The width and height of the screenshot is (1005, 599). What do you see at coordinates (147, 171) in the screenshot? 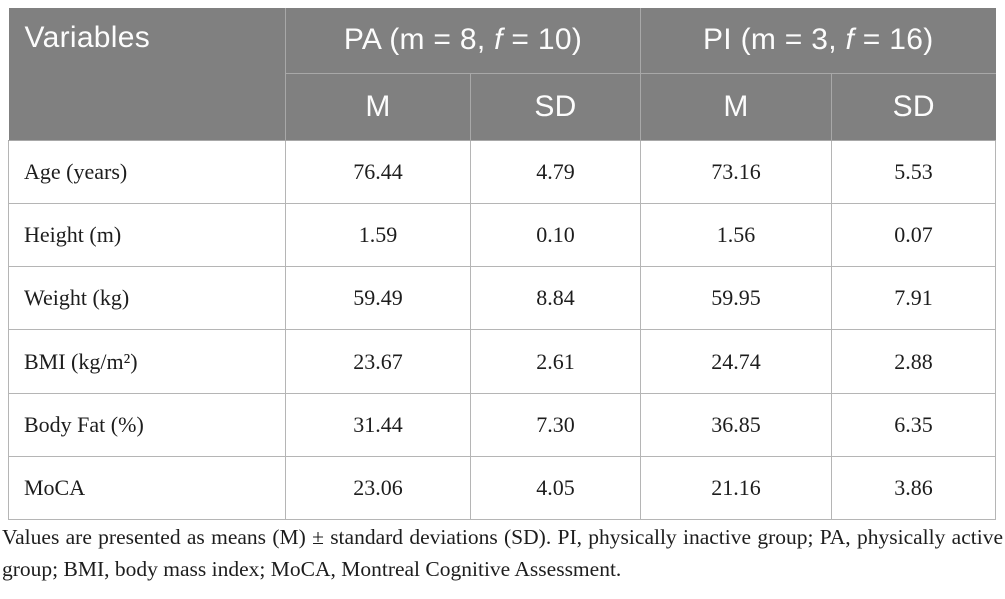
I see `variable-cell: Age (years)` at bounding box center [147, 171].